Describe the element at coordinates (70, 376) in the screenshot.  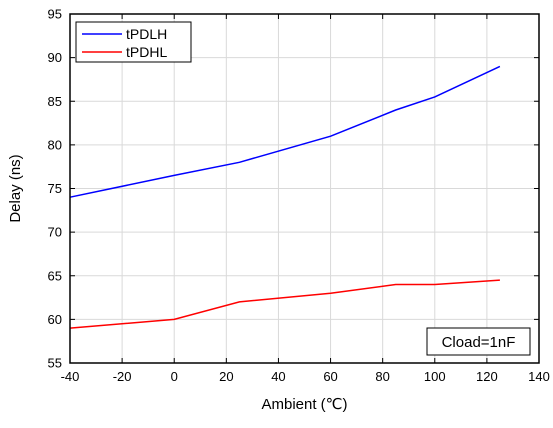
I see `x-tick-label: -40` at that location.